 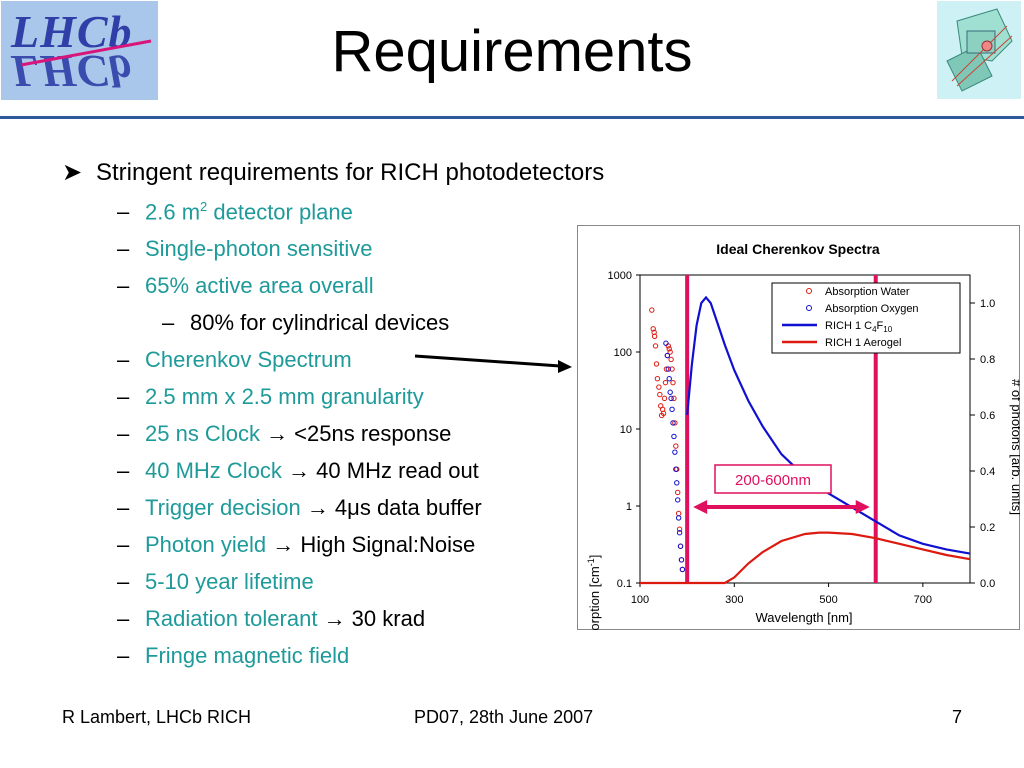 What do you see at coordinates (623, 353) in the screenshot?
I see `y-left-tick-label: 100` at bounding box center [623, 353].